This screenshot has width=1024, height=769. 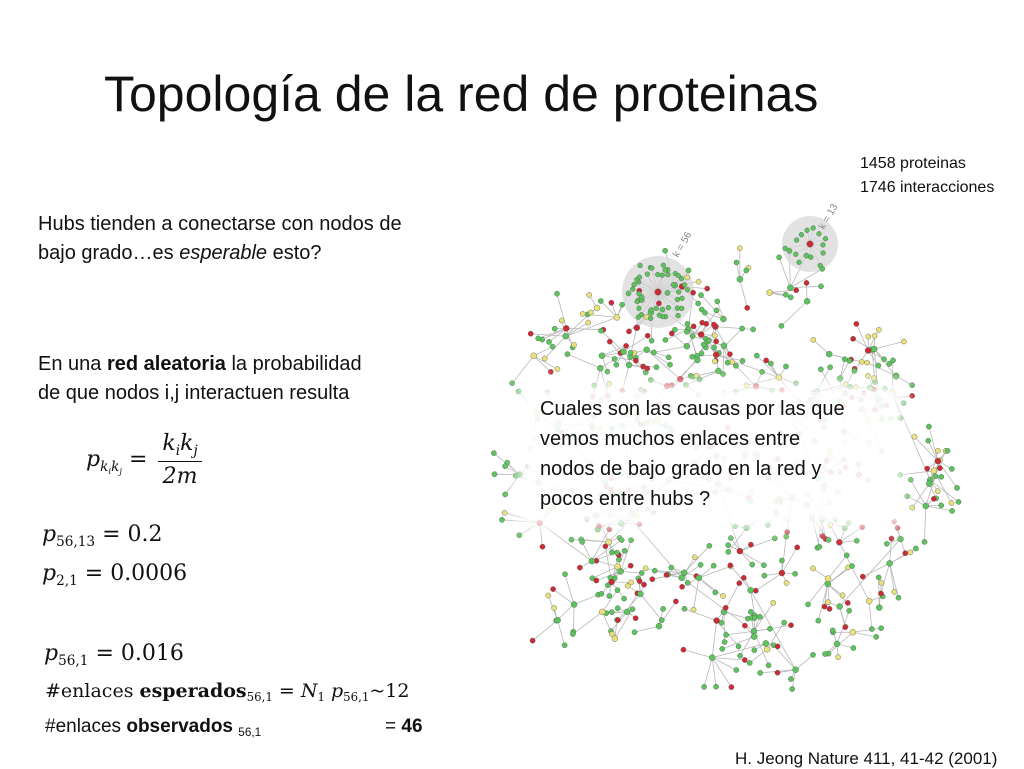 What do you see at coordinates (220, 253) in the screenshot?
I see `hubs-line-2: bajo grado…es esperable esto?` at bounding box center [220, 253].